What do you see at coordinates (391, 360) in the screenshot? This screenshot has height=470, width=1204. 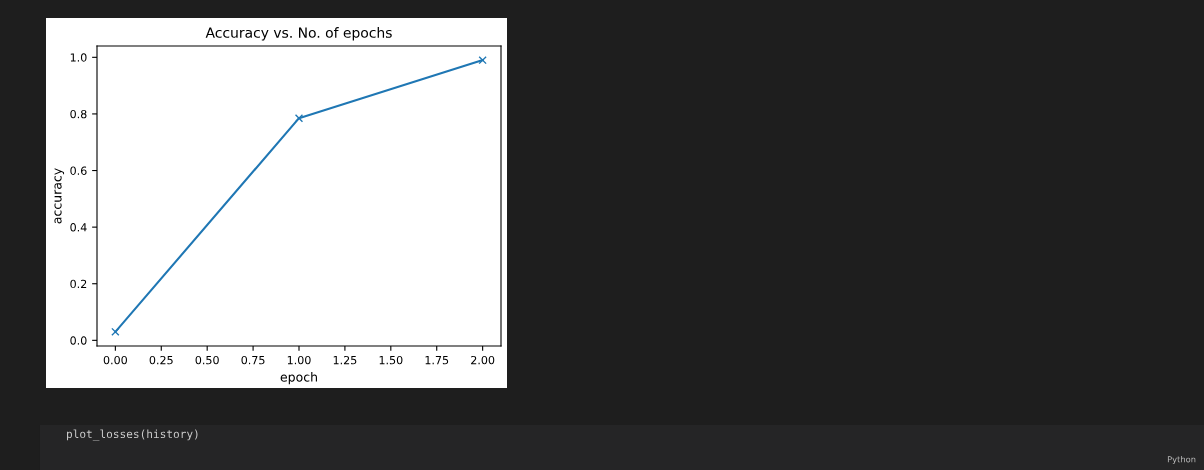 I see `x-tick-label: 1.50` at bounding box center [391, 360].